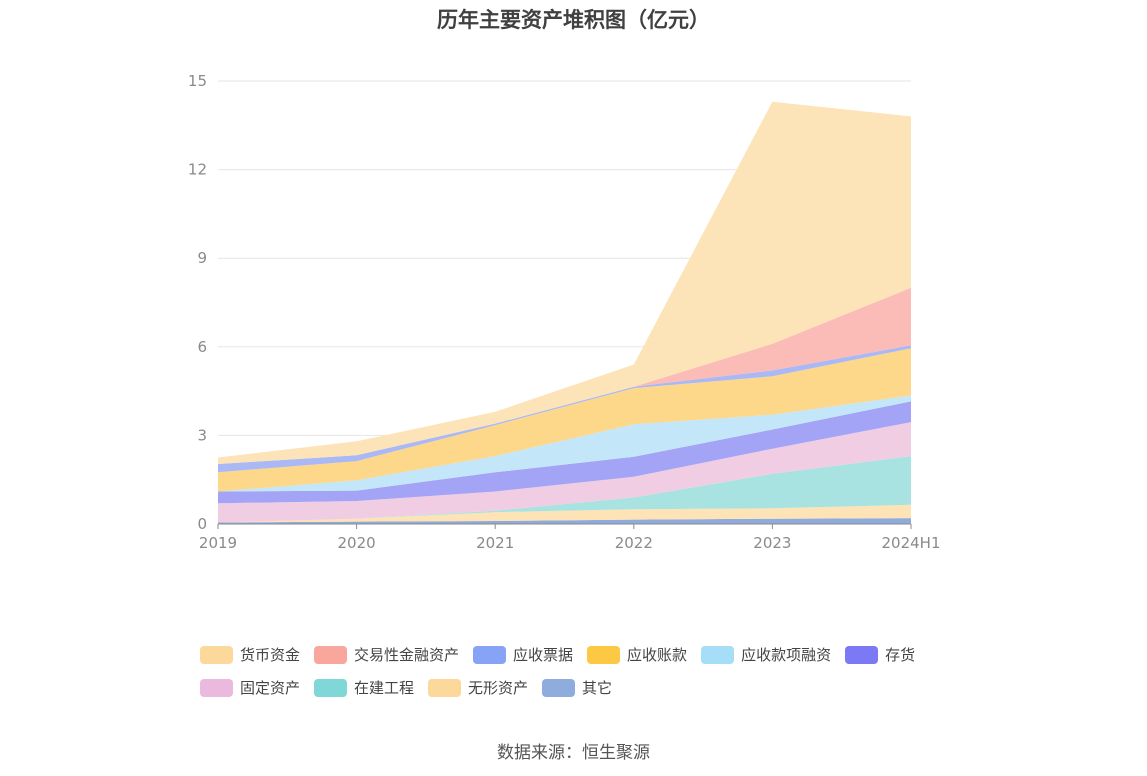 The height and width of the screenshot is (776, 1147). I want to click on legend-label: 应收账款, so click(657, 655).